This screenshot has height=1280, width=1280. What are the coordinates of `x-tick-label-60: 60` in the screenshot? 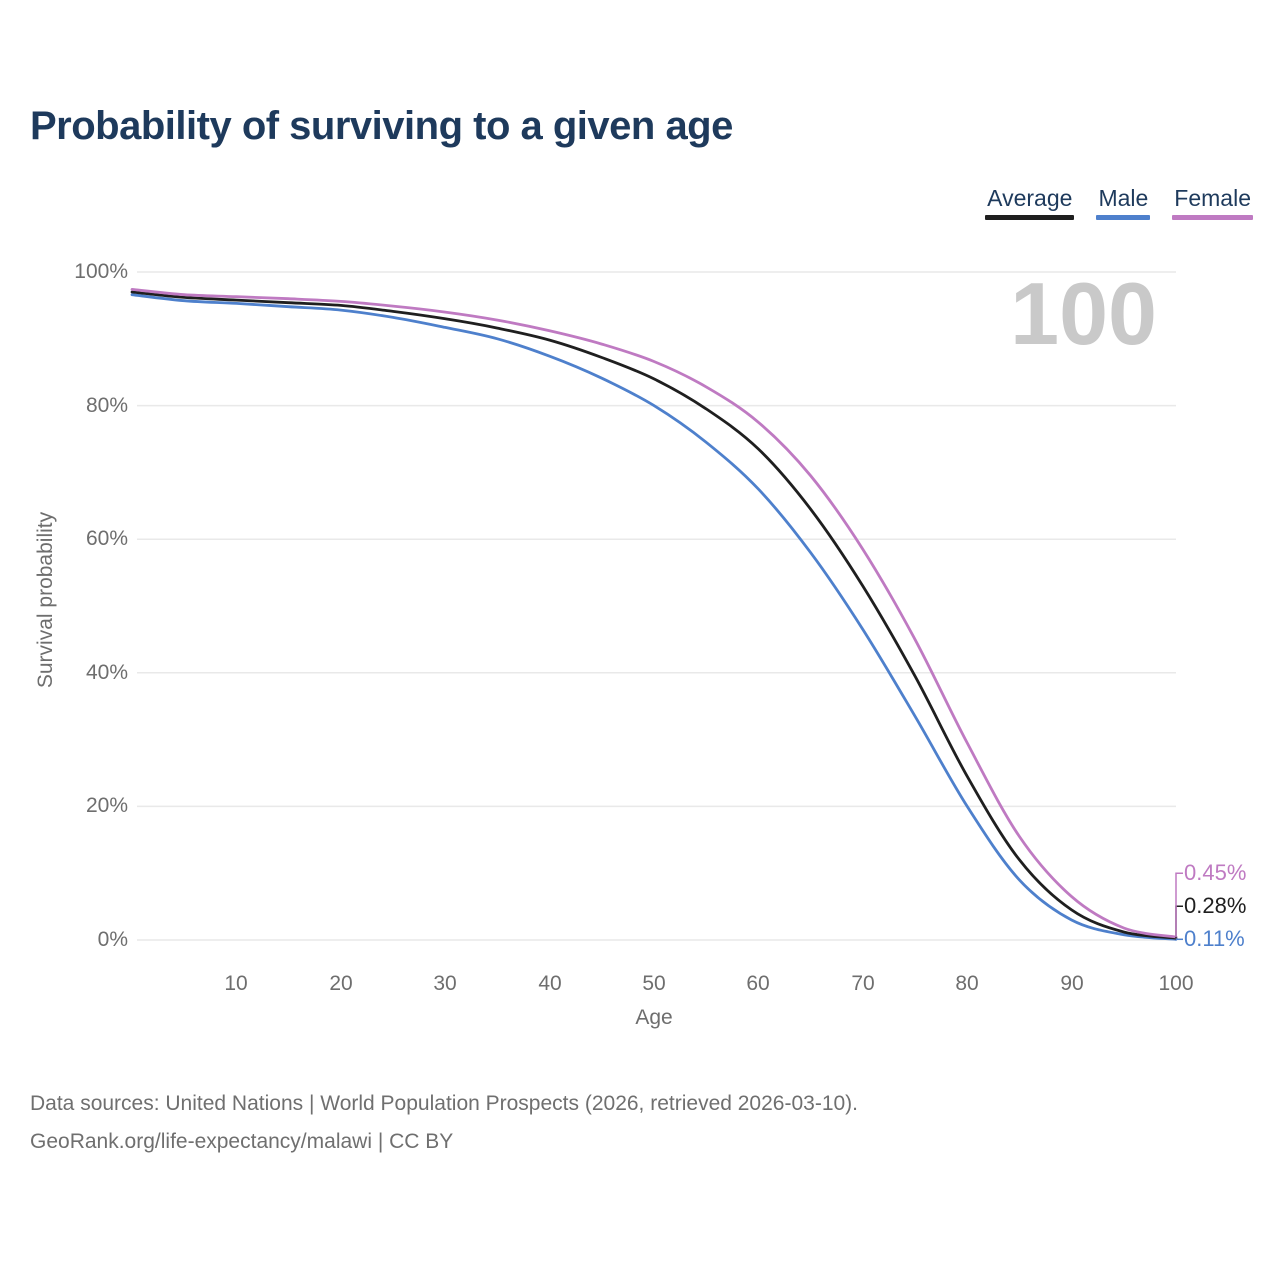 It's located at (758, 983).